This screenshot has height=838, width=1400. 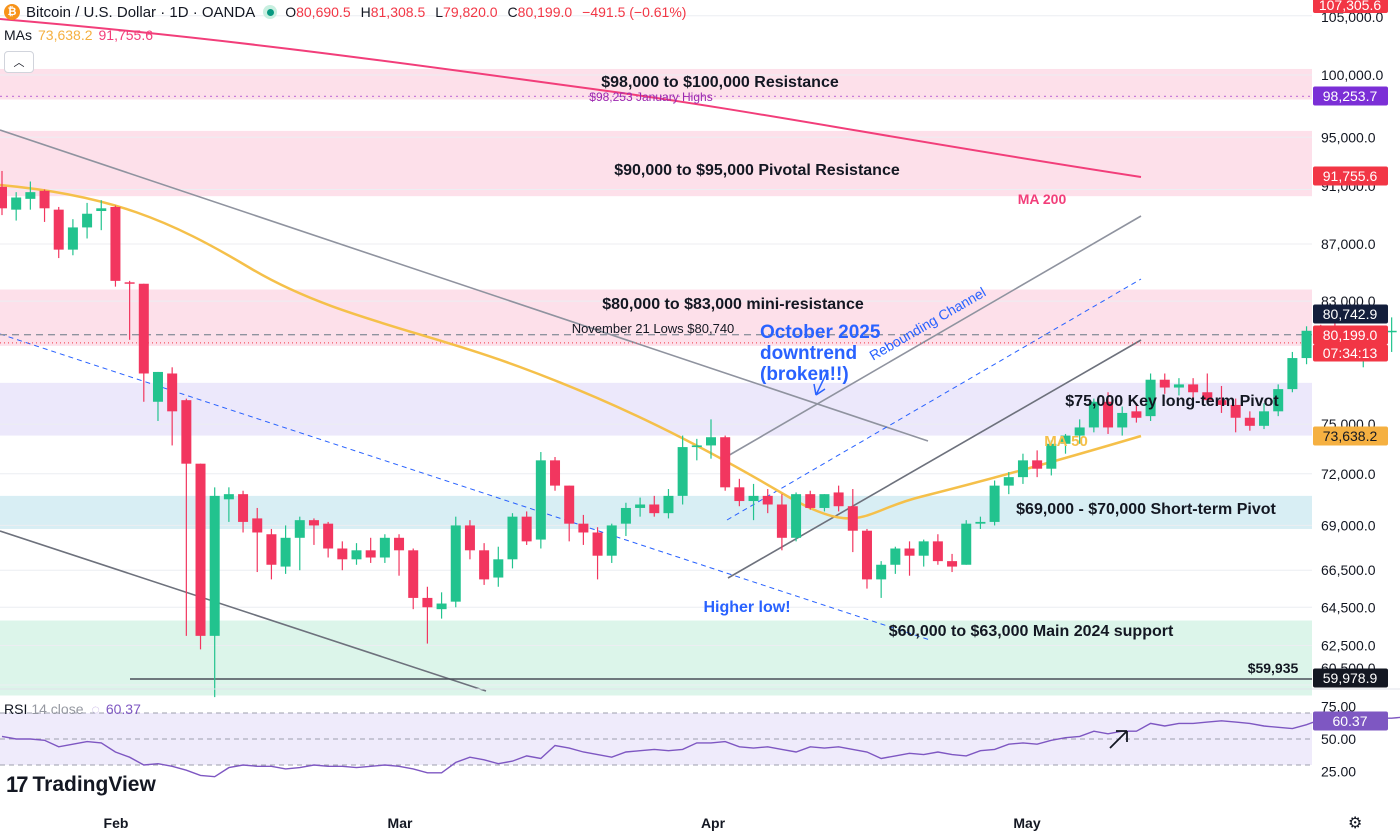 I want to click on price-tag-ma200: 91,755.6, so click(x=1350, y=176).